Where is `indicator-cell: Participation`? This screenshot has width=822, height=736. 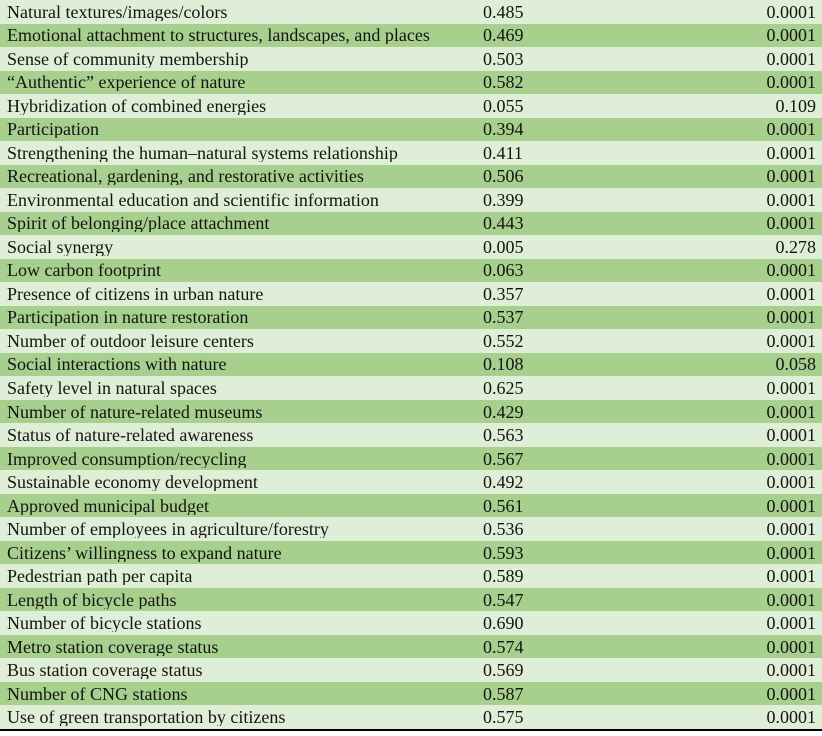
indicator-cell: Participation is located at coordinates (53, 129).